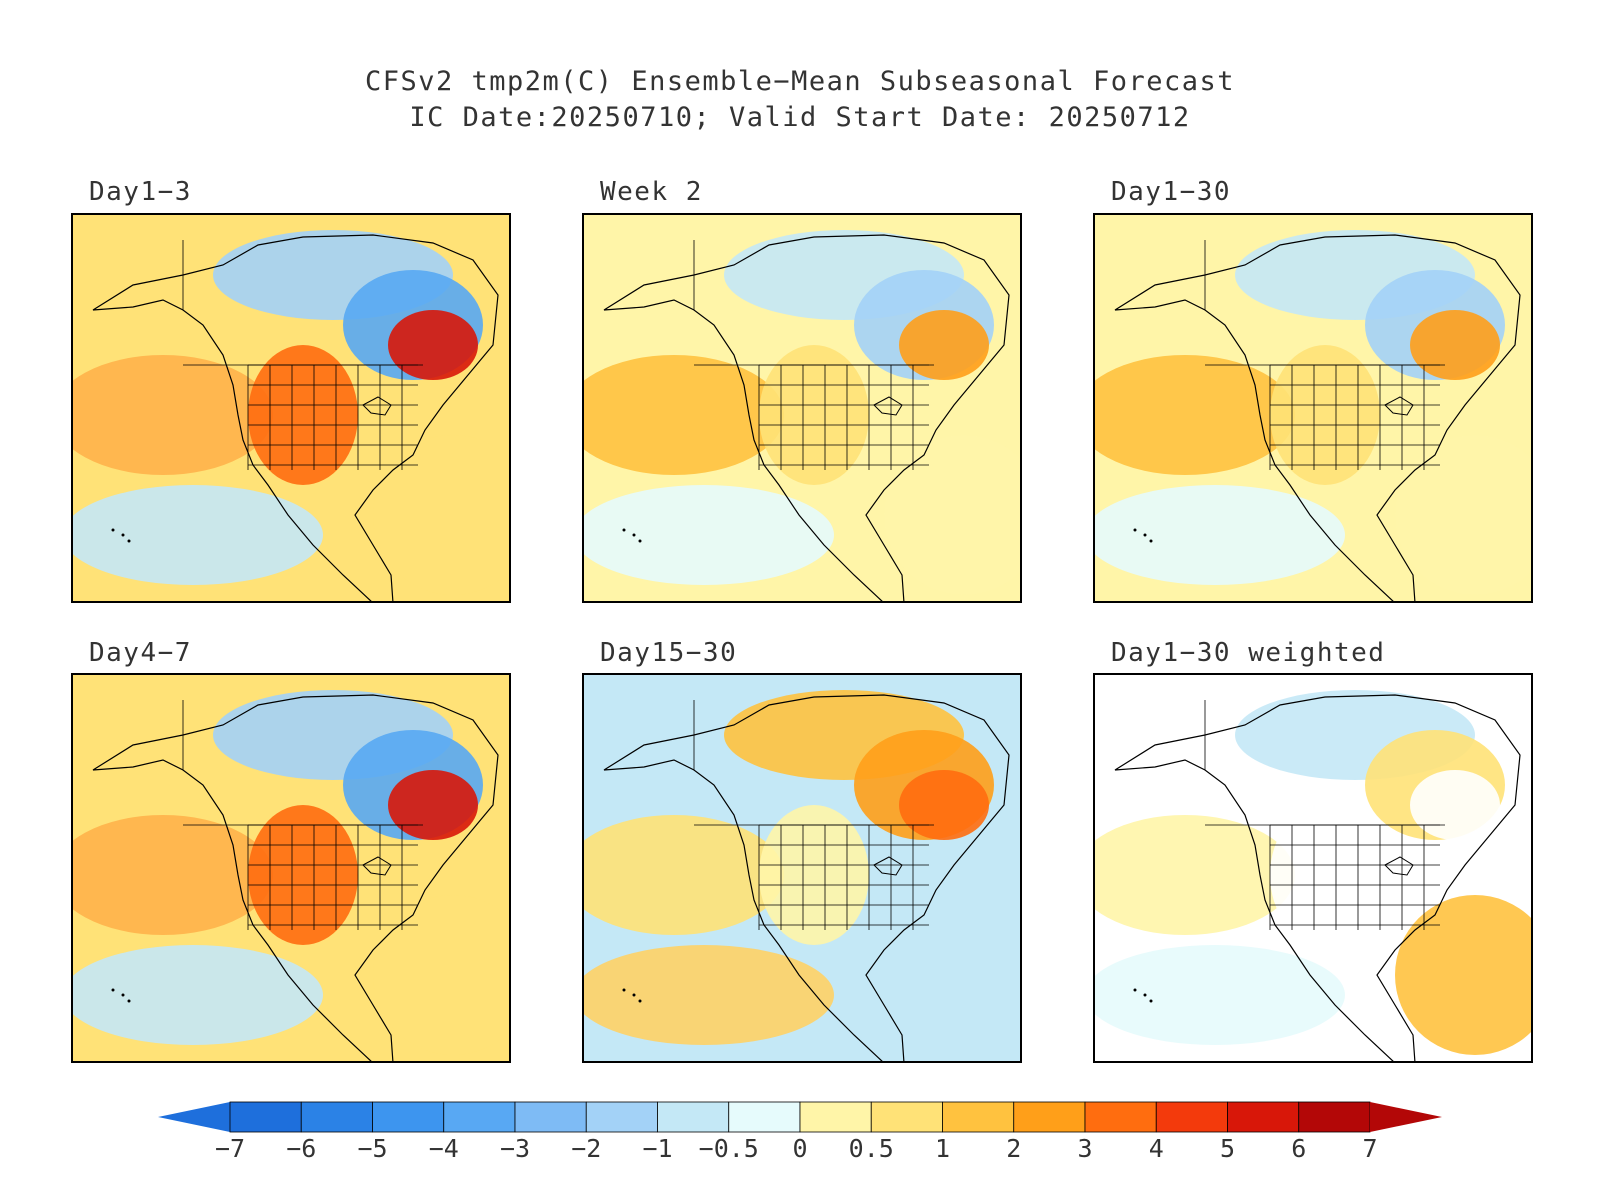 This screenshot has width=1600, height=1200. What do you see at coordinates (586, 1148) in the screenshot?
I see `colorbar-tick-label: −2` at bounding box center [586, 1148].